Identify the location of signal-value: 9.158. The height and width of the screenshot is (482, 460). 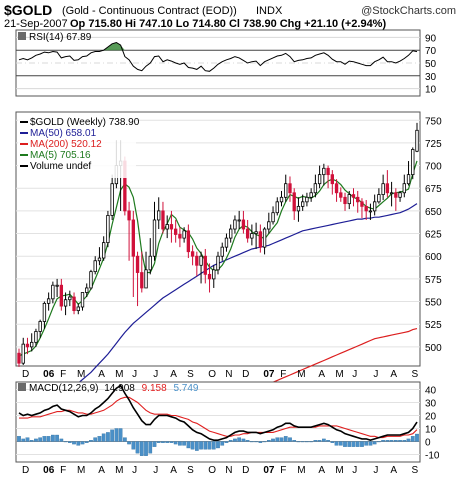
(154, 388).